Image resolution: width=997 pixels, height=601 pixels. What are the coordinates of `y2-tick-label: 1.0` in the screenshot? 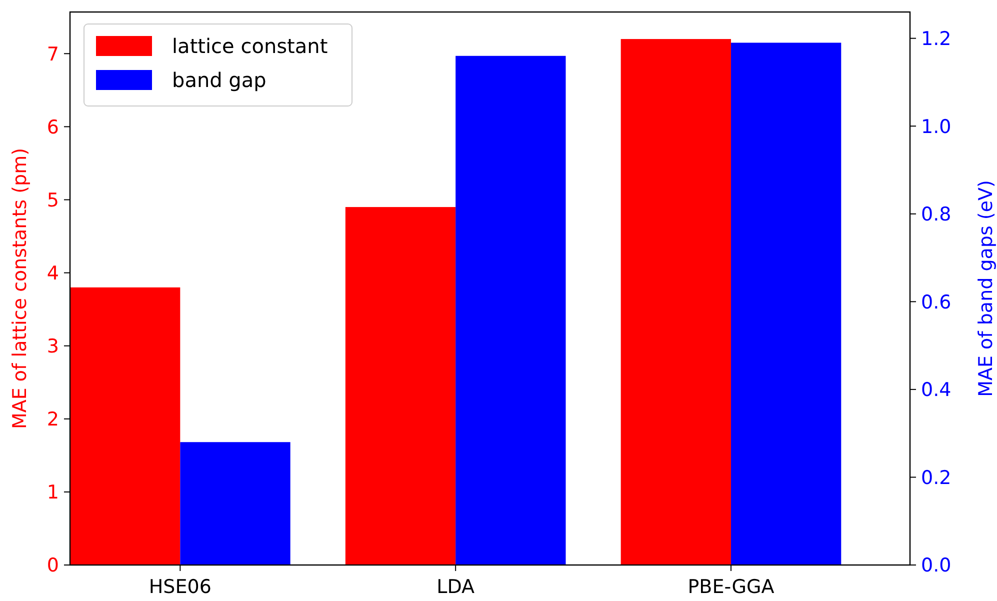 It's located at (936, 127).